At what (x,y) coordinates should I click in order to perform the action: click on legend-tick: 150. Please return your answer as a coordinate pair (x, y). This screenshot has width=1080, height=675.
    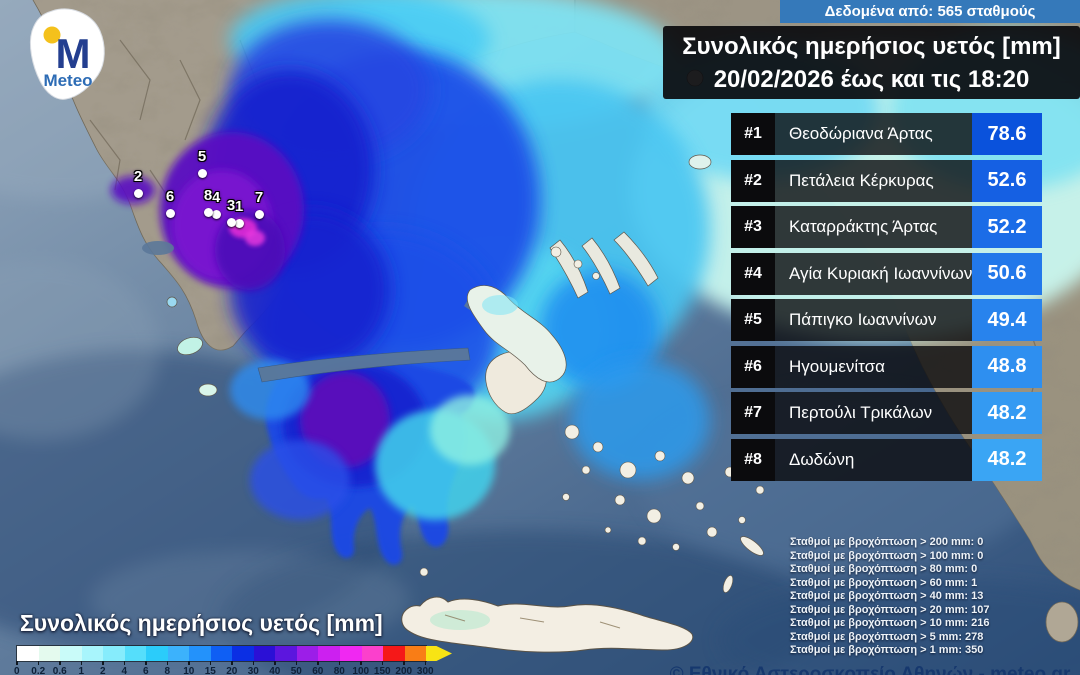
    Looking at the image, I should click on (383, 668).